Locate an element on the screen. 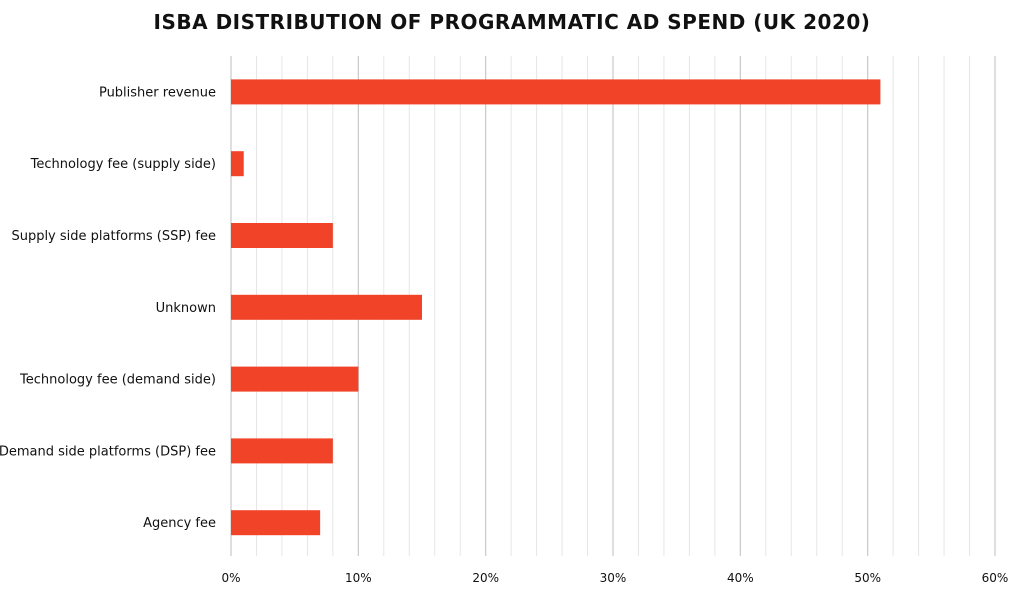 Image resolution: width=1024 pixels, height=595 pixels. x-tick-label: 50% is located at coordinates (867, 578).